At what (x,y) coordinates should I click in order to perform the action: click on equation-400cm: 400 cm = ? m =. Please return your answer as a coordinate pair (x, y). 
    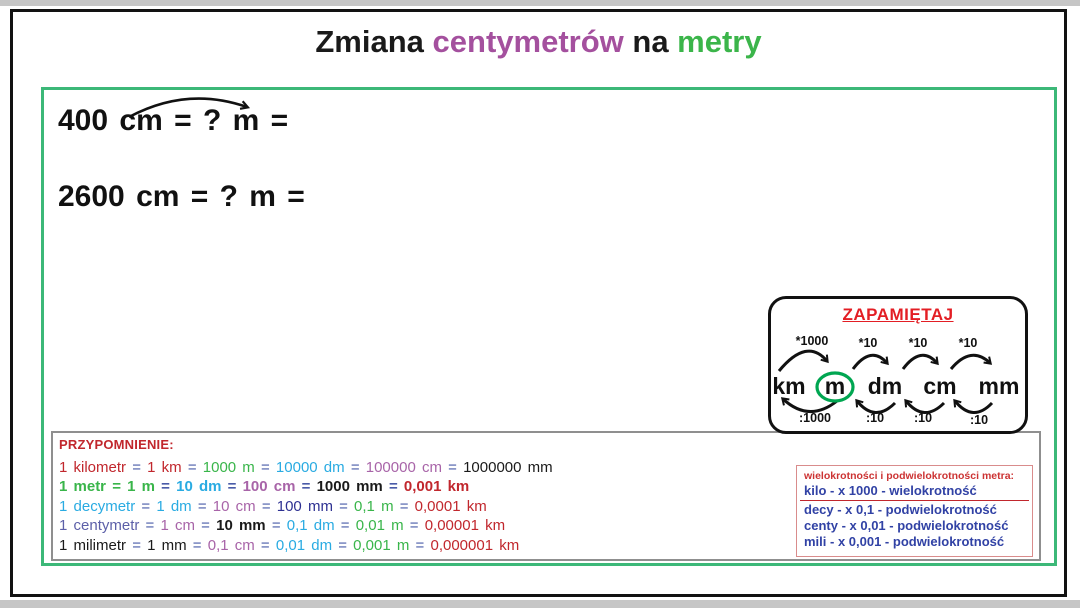
    Looking at the image, I should click on (173, 120).